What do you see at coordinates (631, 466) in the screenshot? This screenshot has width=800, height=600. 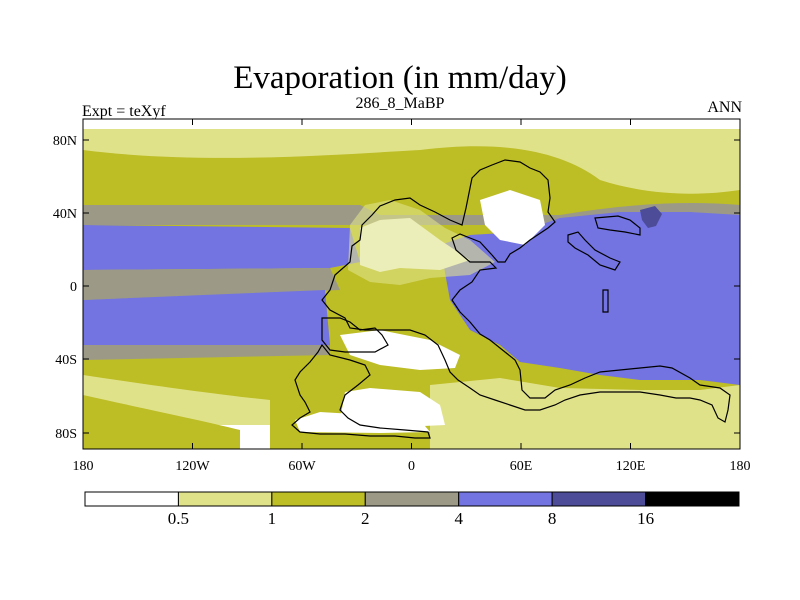 I see `lon-tick-label: 120E` at bounding box center [631, 466].